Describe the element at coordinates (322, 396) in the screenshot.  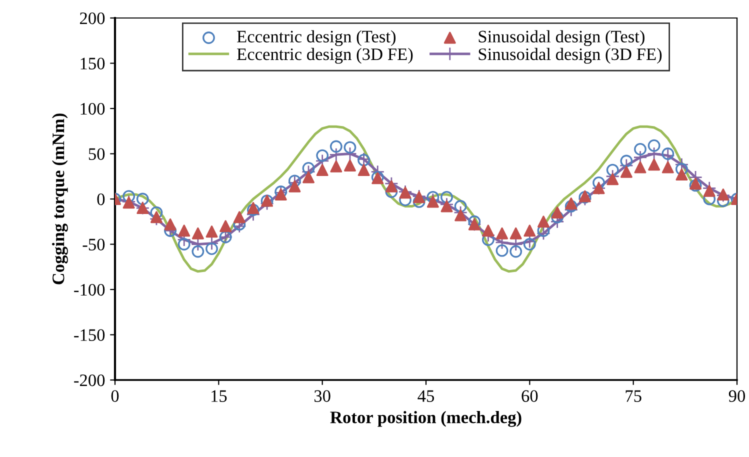
I see `x-tick-label: 30` at that location.